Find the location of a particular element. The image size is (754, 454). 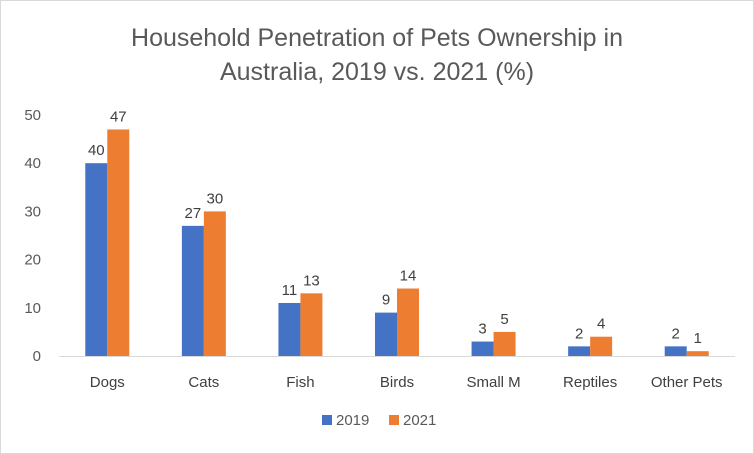

bar-group: 11 13 is located at coordinates (300, 314).